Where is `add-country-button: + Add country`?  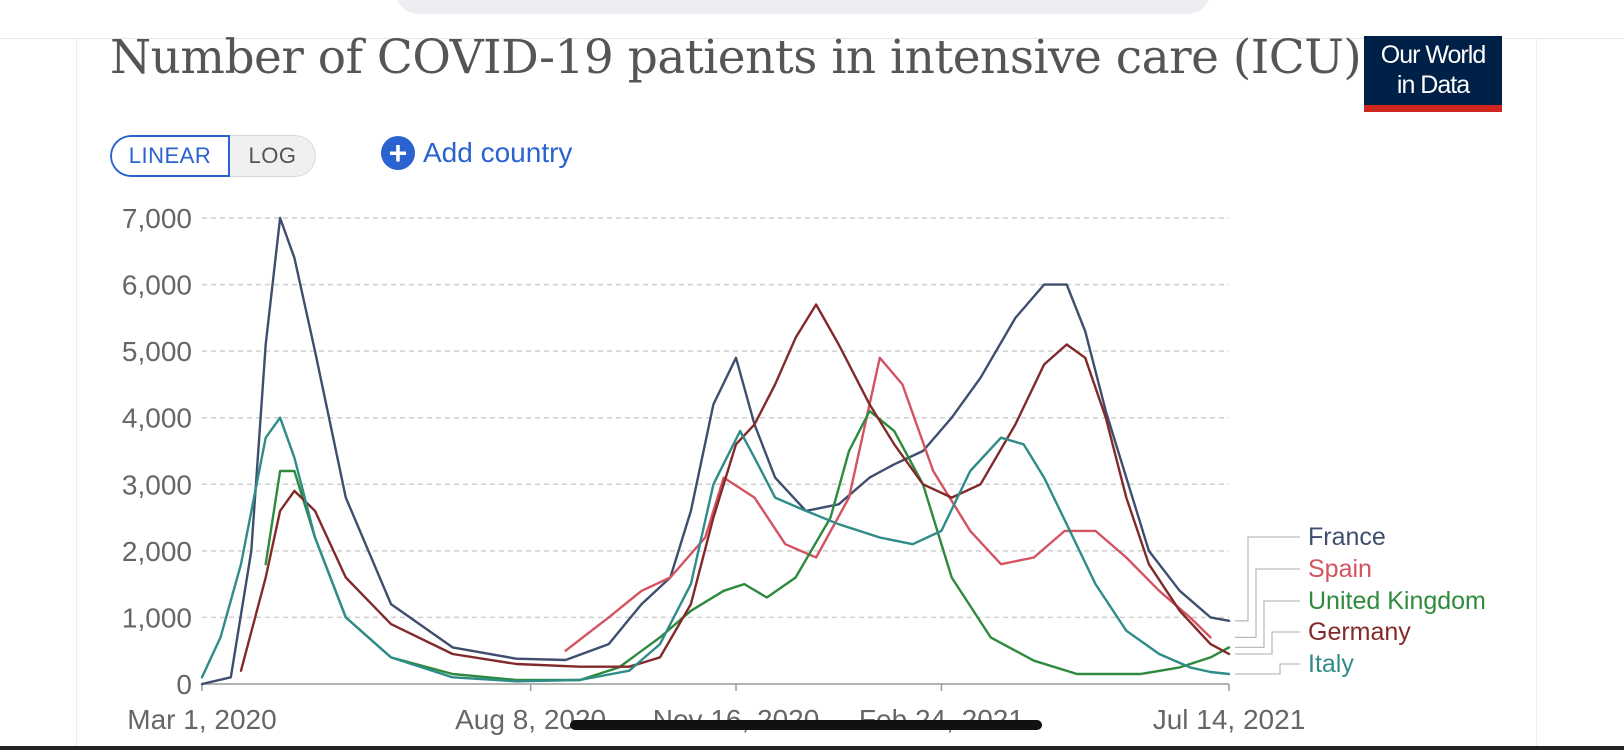 add-country-button: + Add country is located at coordinates (476, 153).